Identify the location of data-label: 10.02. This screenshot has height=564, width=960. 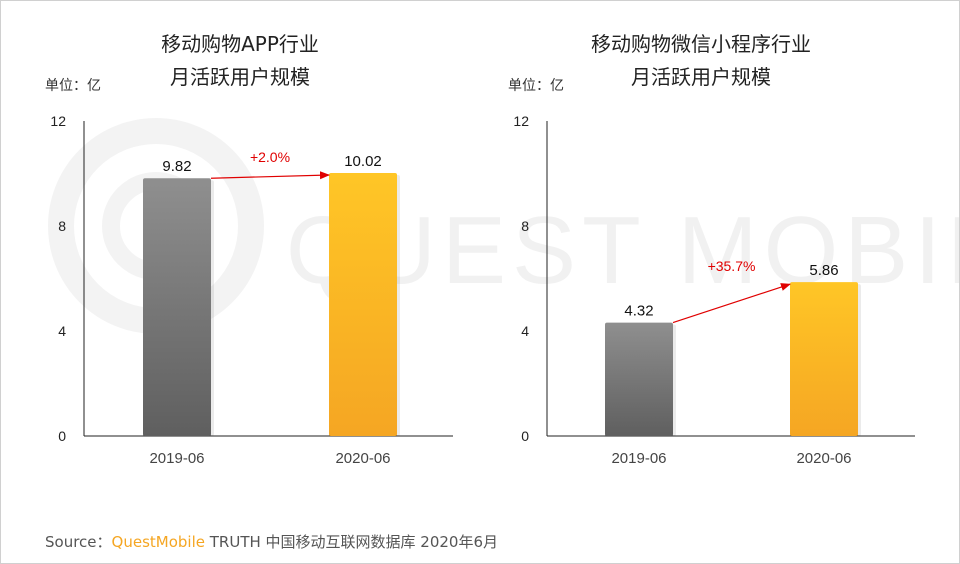
(363, 161).